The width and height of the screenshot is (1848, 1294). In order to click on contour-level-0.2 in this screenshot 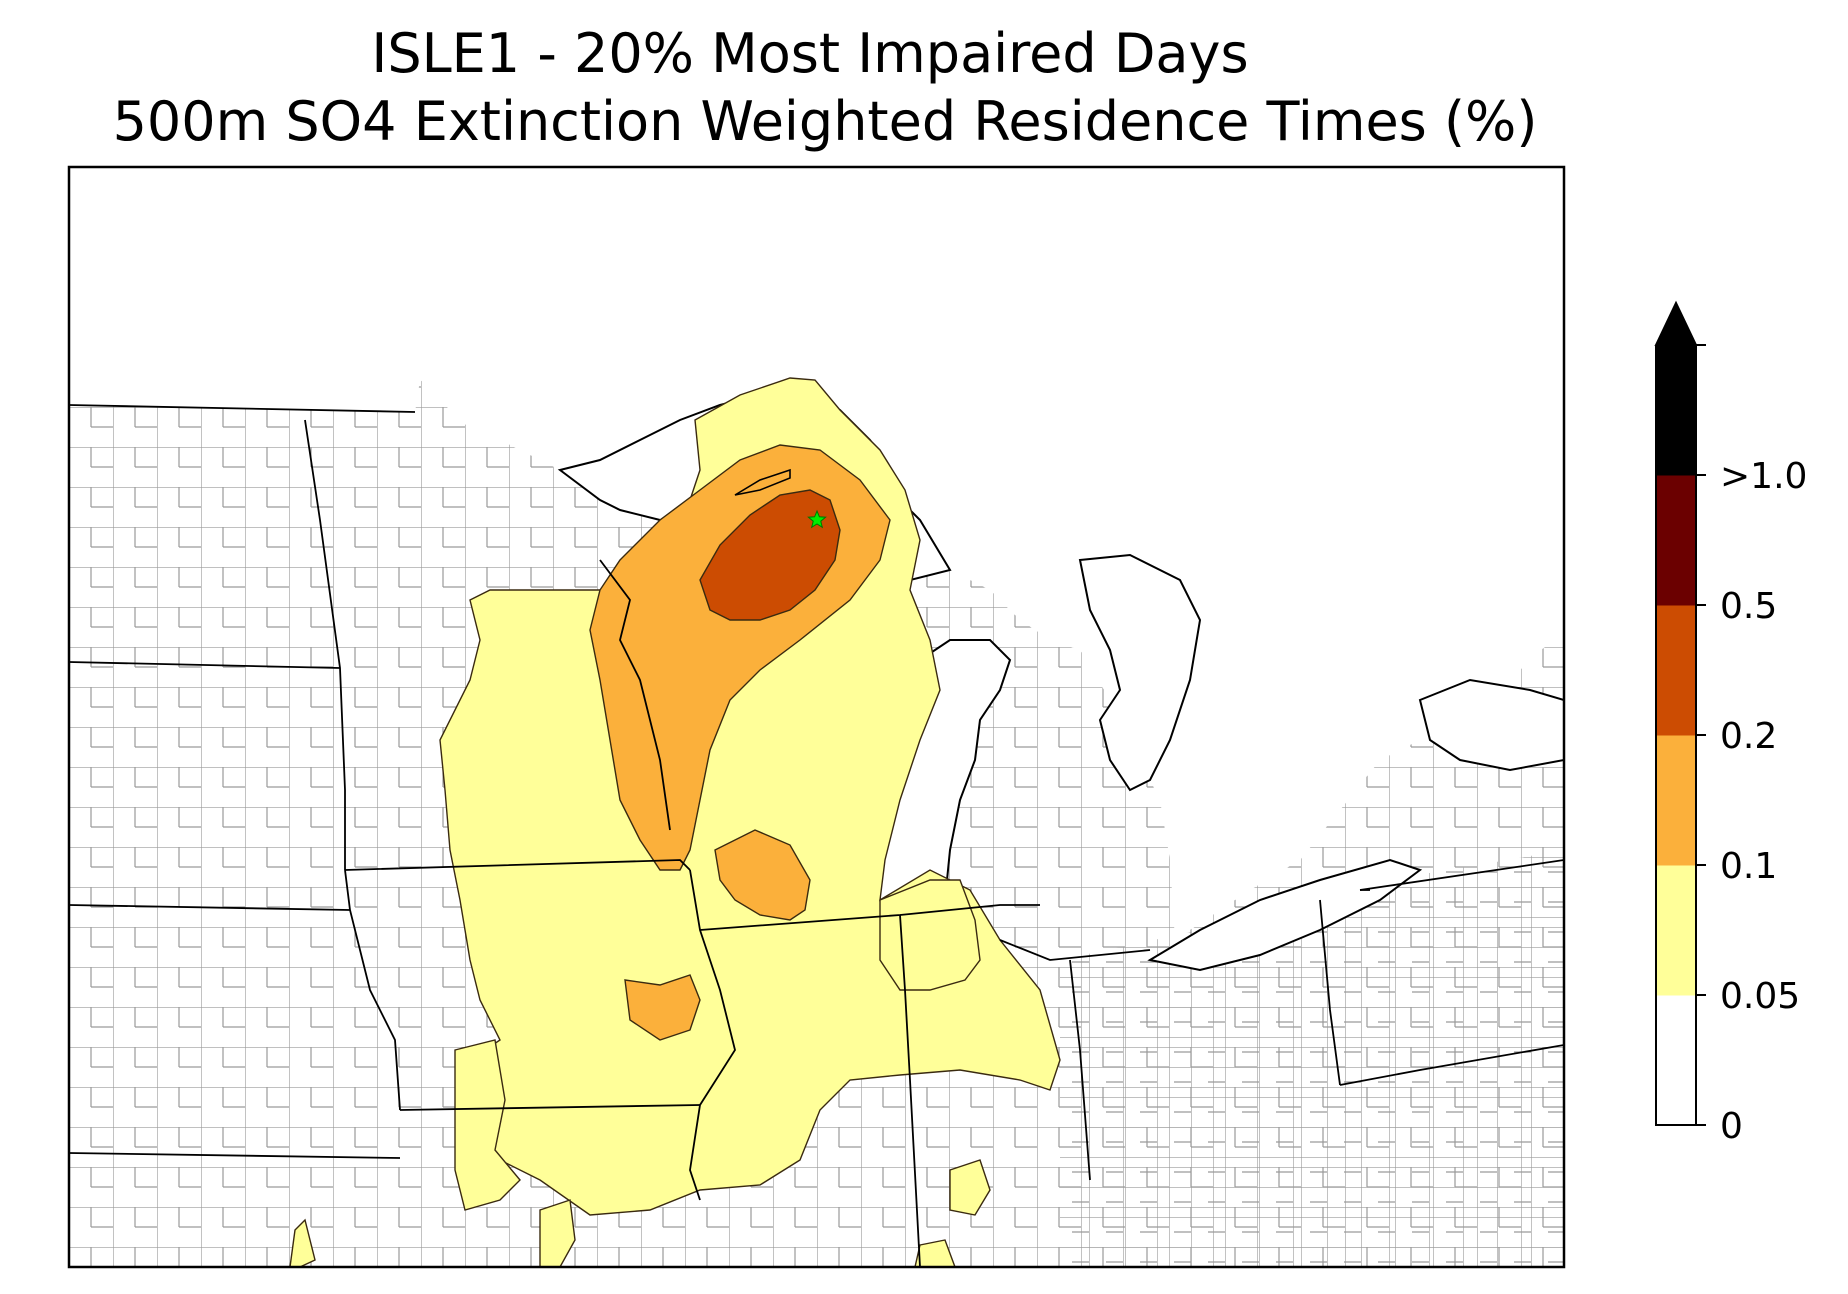, I will do `click(770, 555)`.